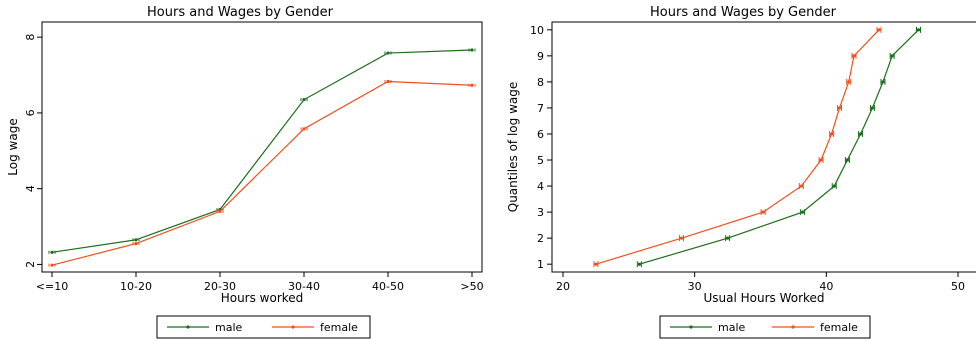  I want to click on left-x-axis: <=10 10-20 20-30 30-40 40-50 >50, so click(260, 282).